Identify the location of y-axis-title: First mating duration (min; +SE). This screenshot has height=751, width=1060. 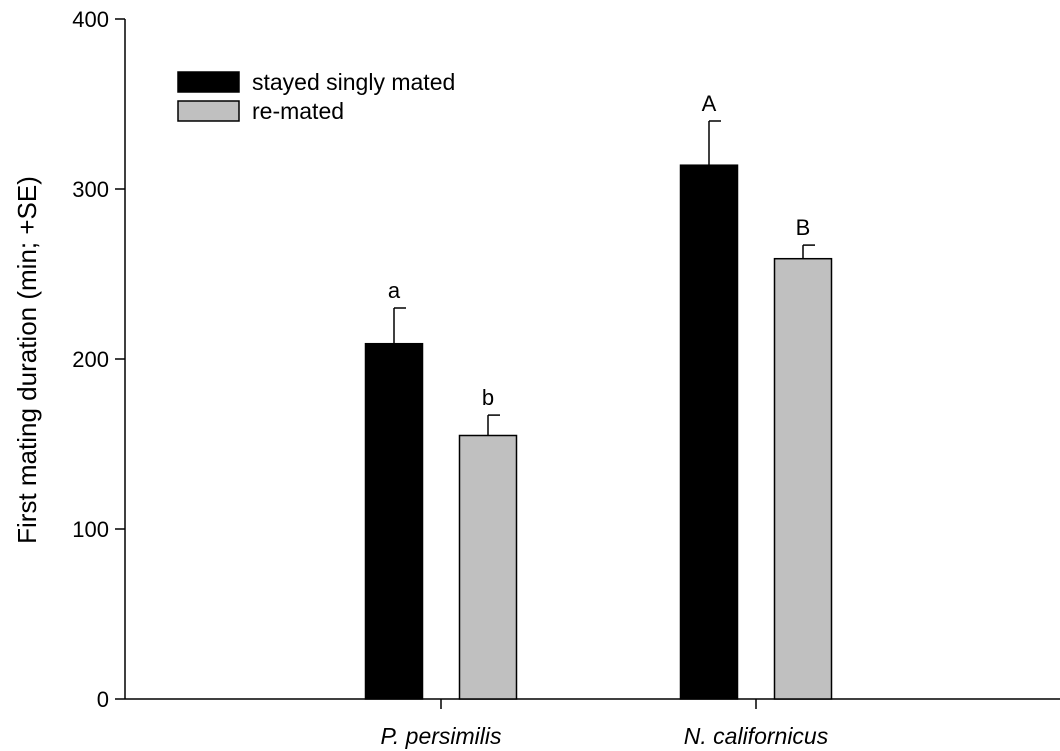
(27, 360).